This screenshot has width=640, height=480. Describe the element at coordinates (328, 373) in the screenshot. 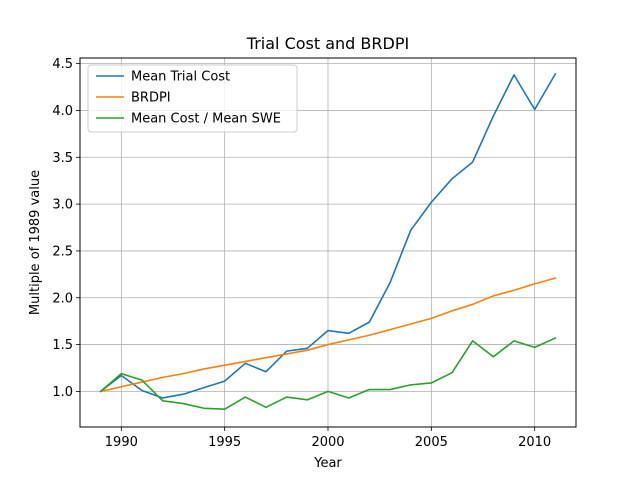

I see `series-line-mean-cost-mean-swe` at that location.